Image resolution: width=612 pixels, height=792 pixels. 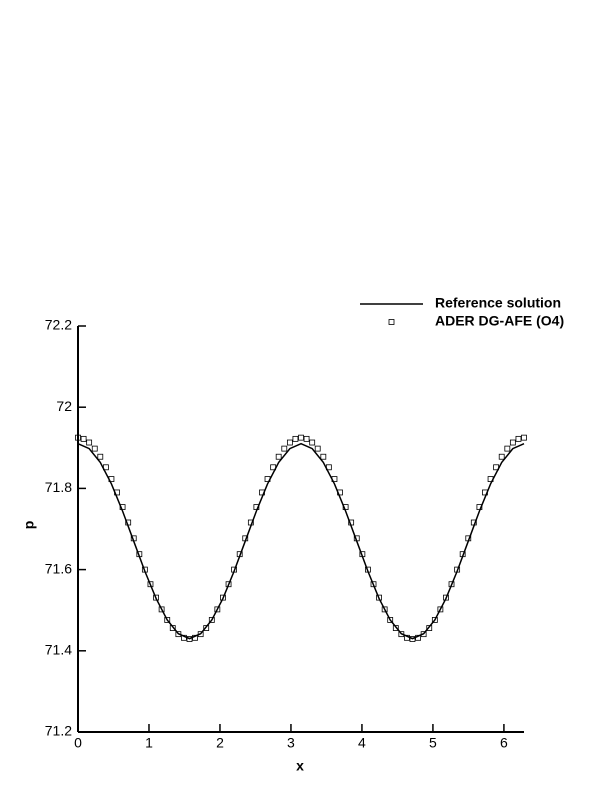 I want to click on y-axis-label: p, so click(x=29, y=525).